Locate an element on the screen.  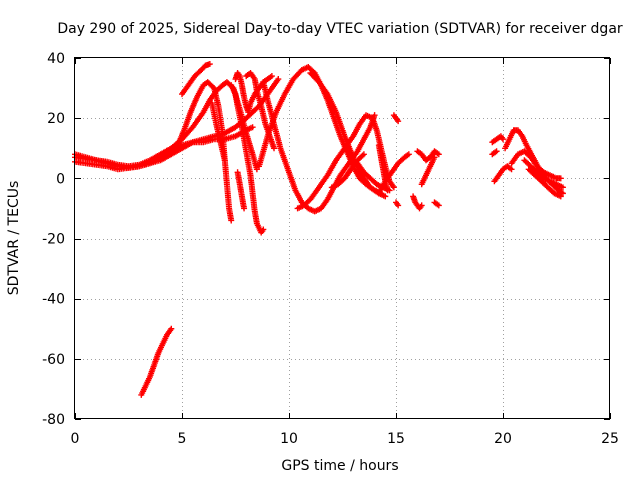
y-tick-label: 0 is located at coordinates (60, 179).